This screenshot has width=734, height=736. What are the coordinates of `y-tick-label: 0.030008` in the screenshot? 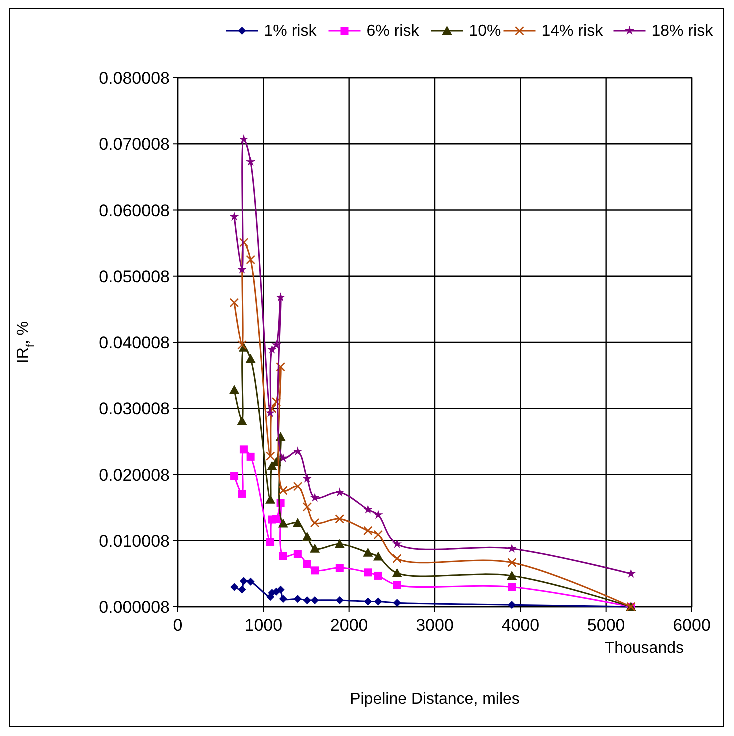 It's located at (134, 409).